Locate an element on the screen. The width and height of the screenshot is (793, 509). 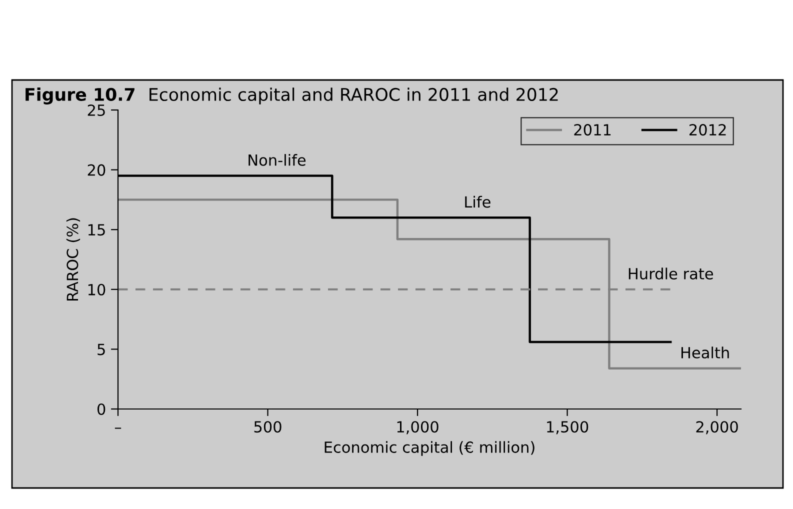
y-axis-title: RAROC (%) is located at coordinates (73, 259).